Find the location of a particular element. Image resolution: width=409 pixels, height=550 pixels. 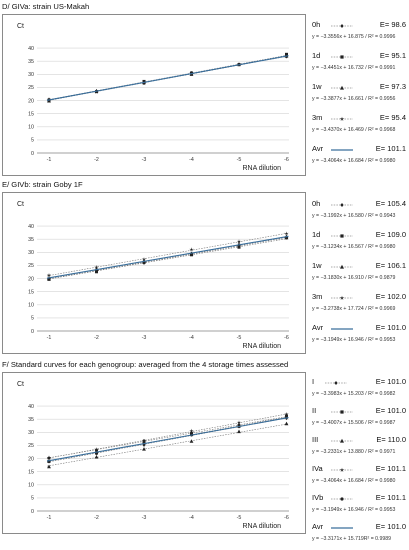

fit-line-0h is located at coordinates (167, 258).